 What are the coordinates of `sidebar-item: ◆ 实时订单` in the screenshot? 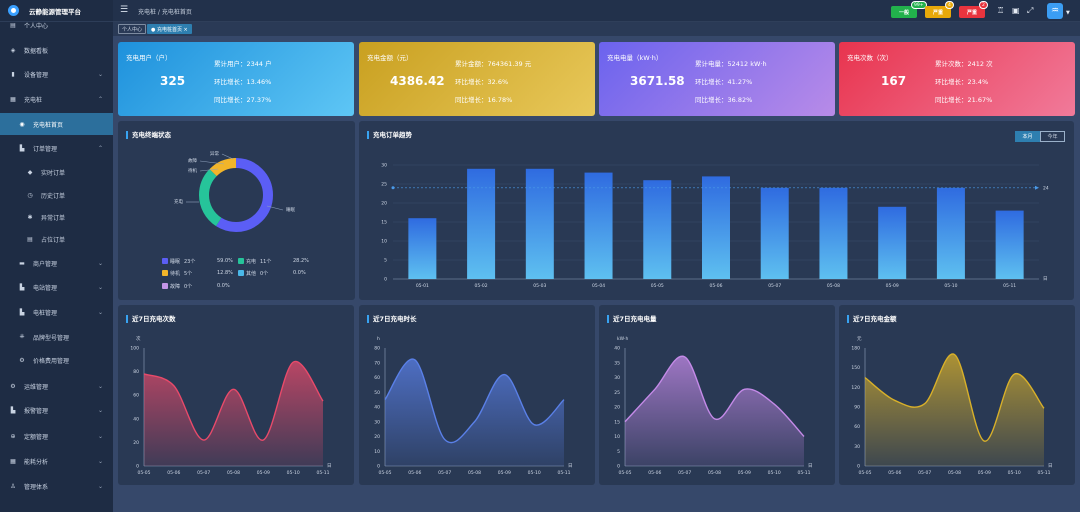 It's located at (56, 172).